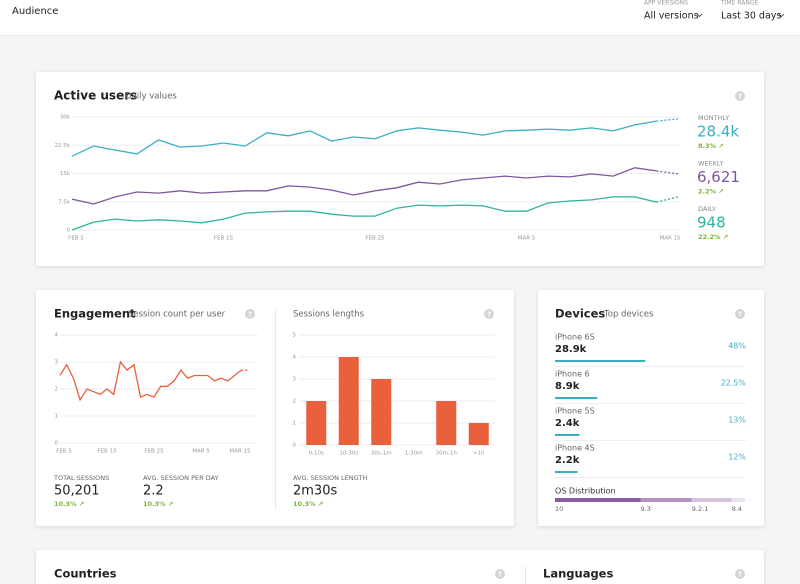  I want to click on devices-card, so click(651, 408).